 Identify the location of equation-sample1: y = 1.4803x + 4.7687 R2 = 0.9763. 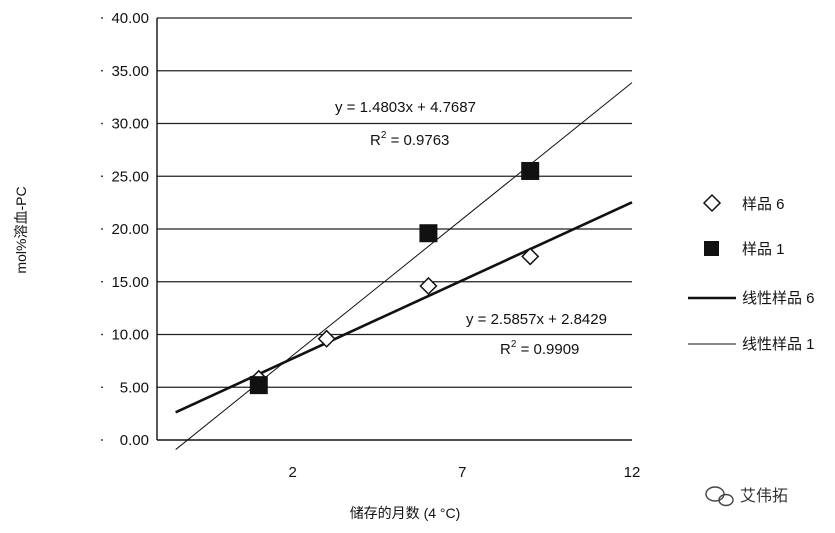
(405, 124).